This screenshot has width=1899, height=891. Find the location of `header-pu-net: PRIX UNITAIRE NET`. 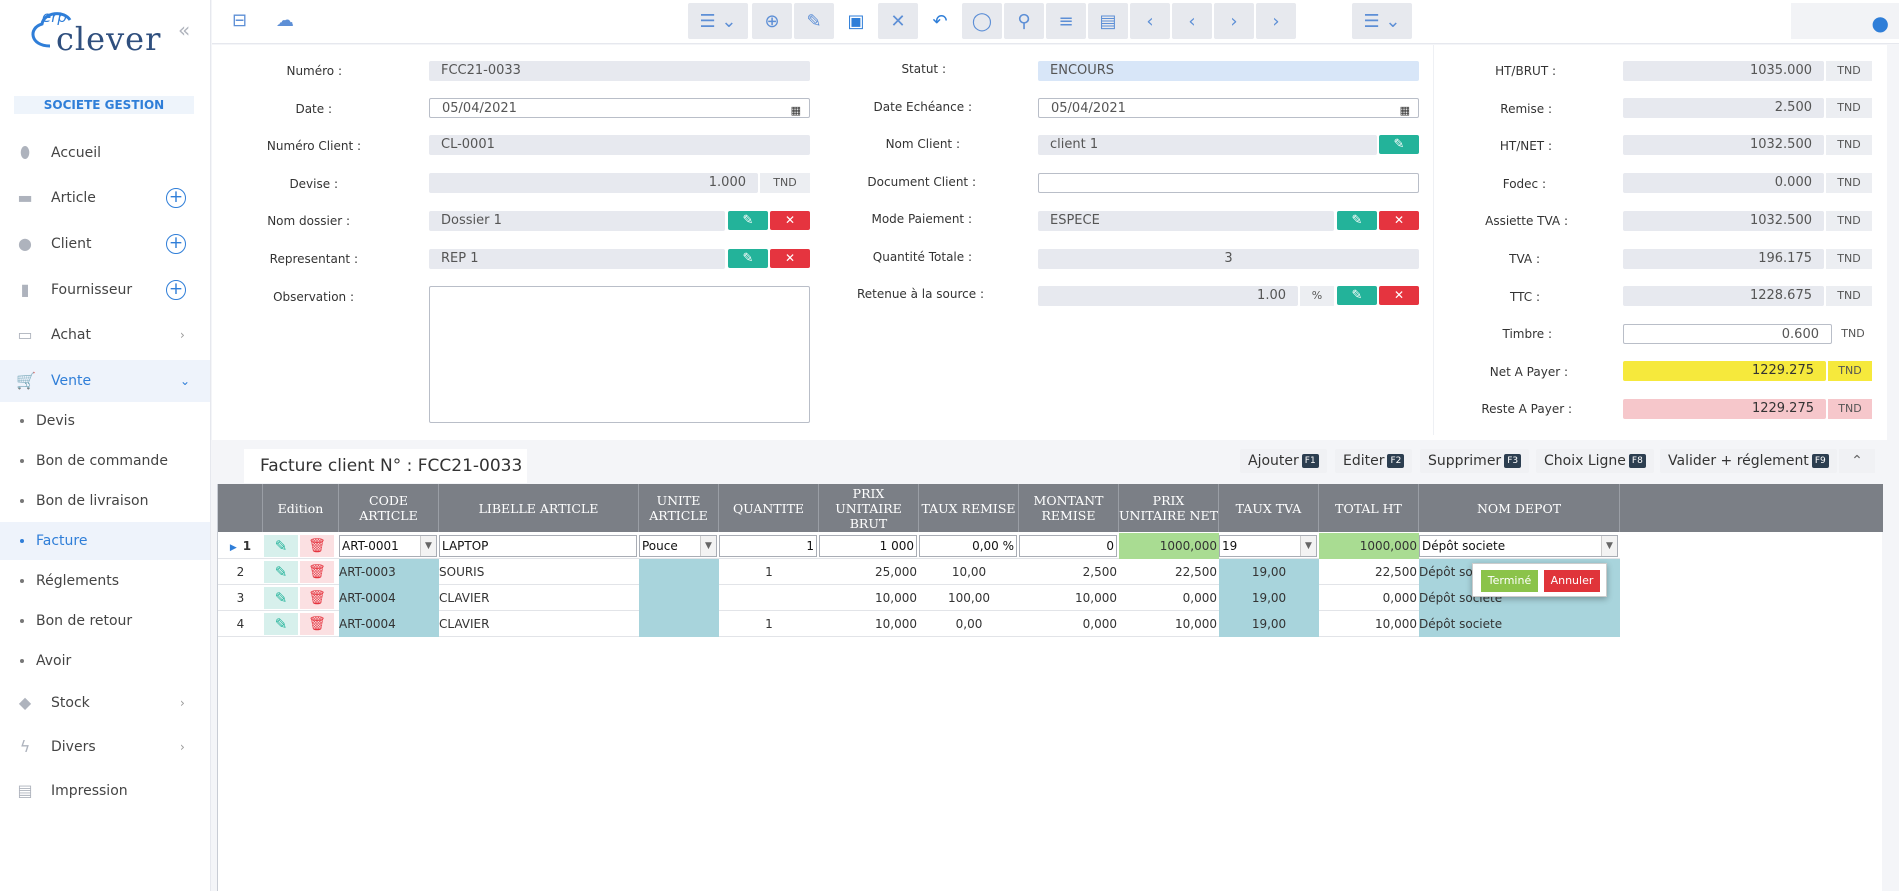

header-pu-net: PRIX UNITAIRE NET is located at coordinates (1169, 508).